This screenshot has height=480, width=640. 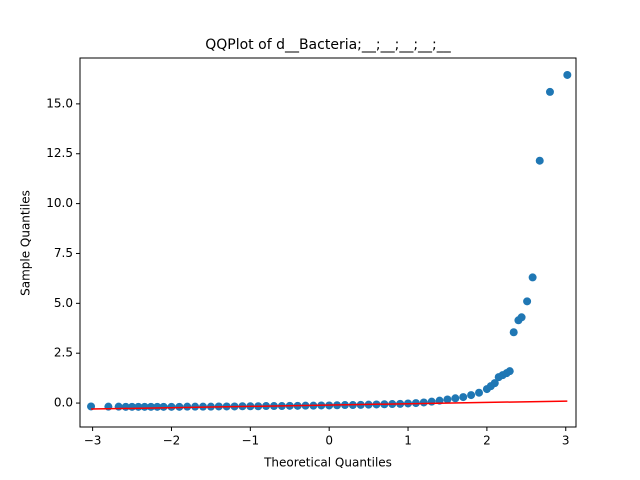 I want to click on chart-title: QQPlot of d__Bacteria;__;__;__;__;__, so click(x=328, y=45).